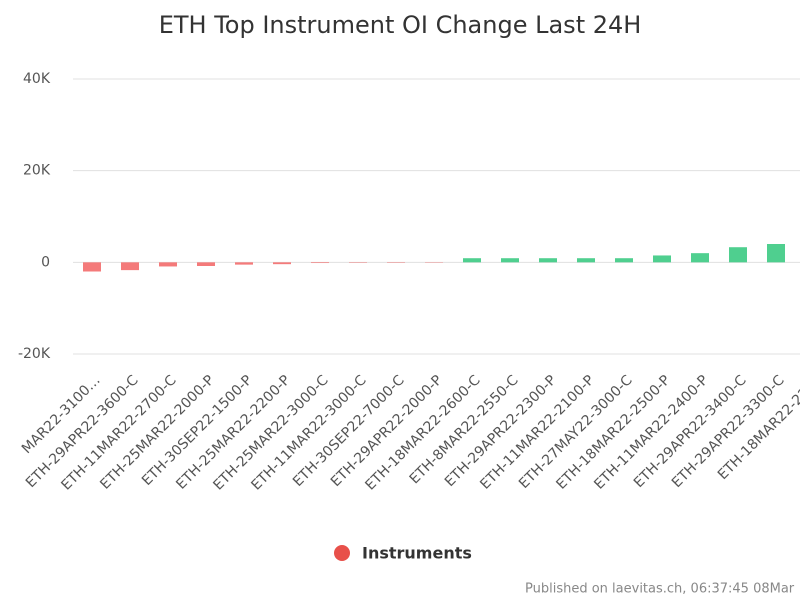  I want to click on y-tick-label: 40K, so click(37, 79).